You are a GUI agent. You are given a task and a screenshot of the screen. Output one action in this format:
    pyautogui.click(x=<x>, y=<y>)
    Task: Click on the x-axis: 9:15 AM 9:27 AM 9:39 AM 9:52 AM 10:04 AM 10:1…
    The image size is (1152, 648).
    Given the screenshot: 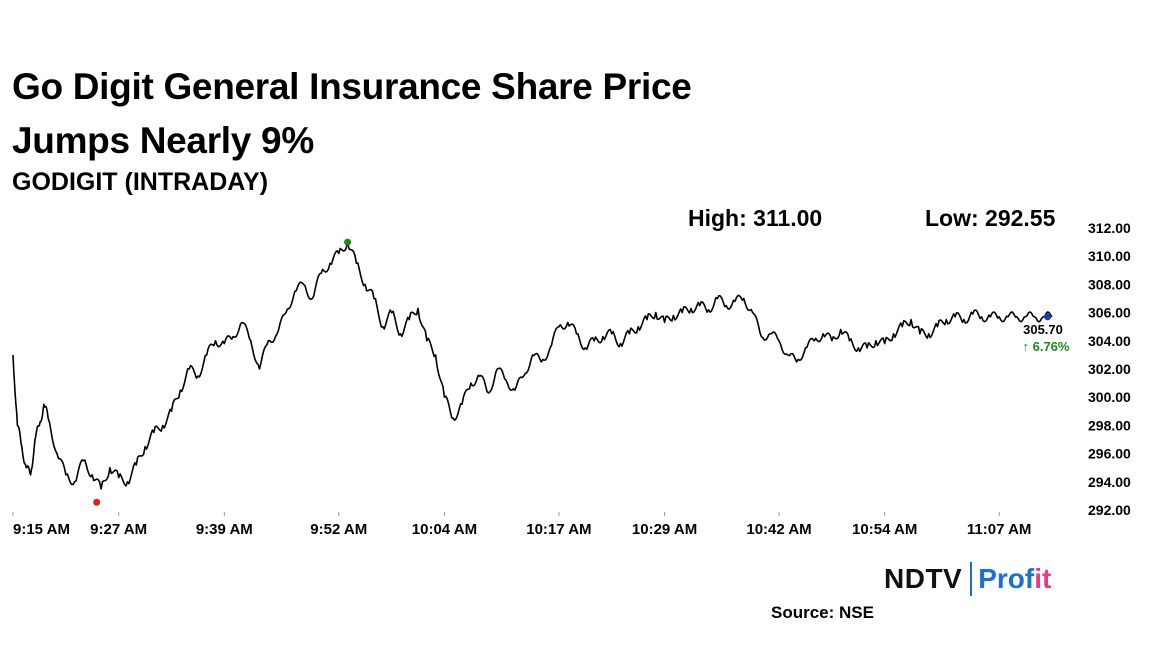 What is the action you would take?
    pyautogui.click(x=521, y=525)
    